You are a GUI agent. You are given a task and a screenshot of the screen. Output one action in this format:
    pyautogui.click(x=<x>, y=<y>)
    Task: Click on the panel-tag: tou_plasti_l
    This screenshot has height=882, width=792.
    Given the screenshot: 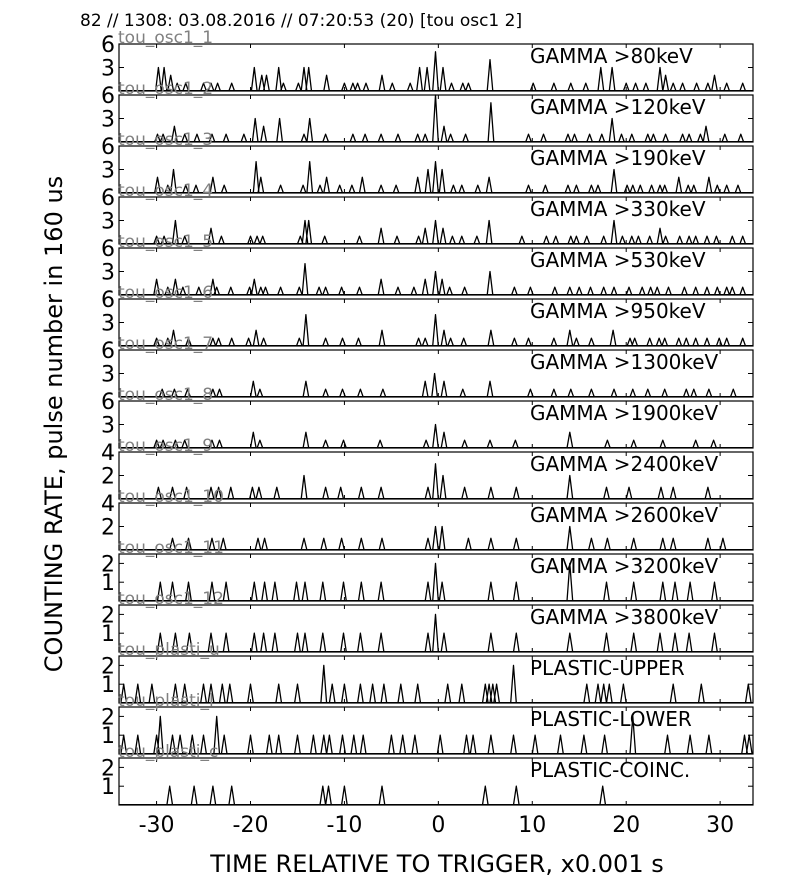 What is the action you would take?
    pyautogui.click(x=166, y=701)
    